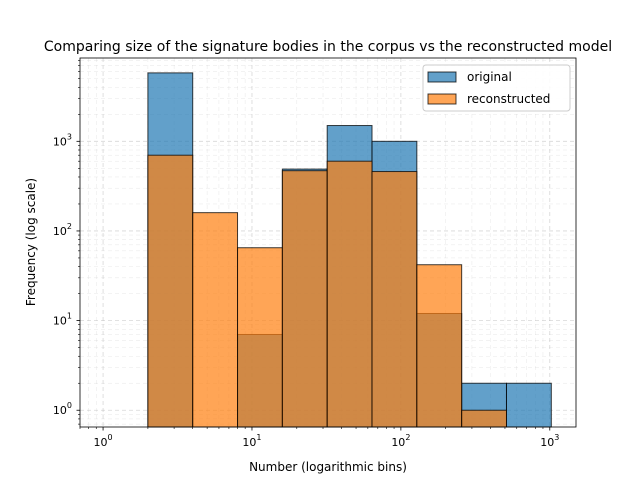 The image size is (640, 480). What do you see at coordinates (442, 99) in the screenshot?
I see `legend-swatch-reconstructed` at bounding box center [442, 99].